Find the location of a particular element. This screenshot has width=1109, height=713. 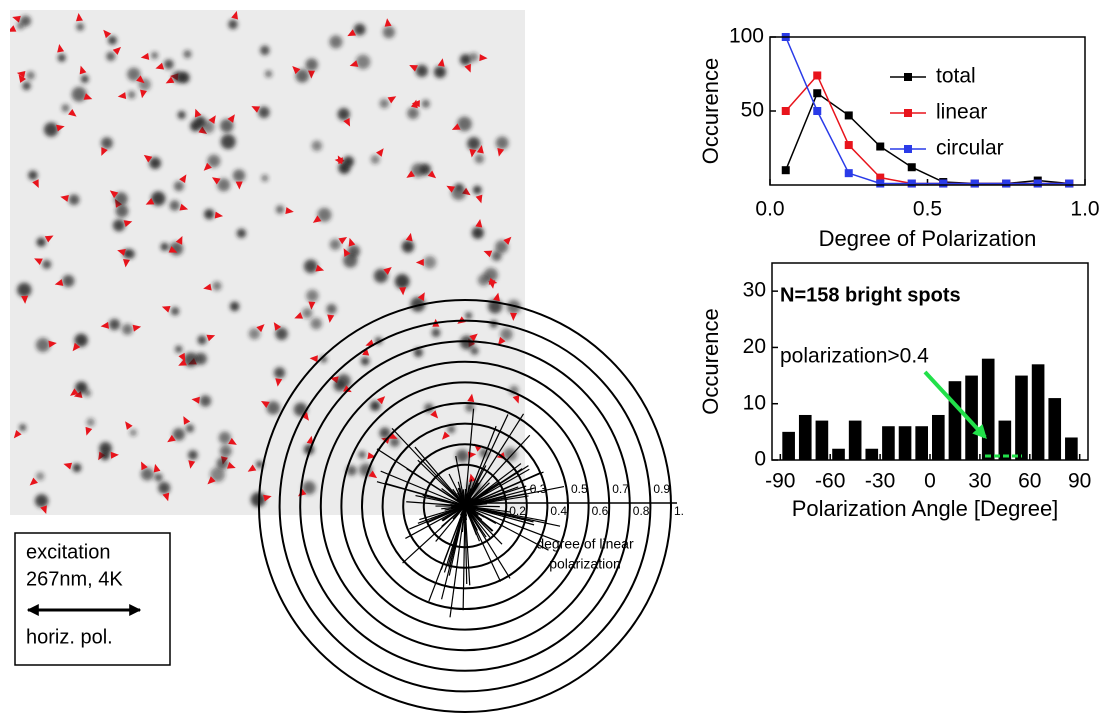

polar-tick-label: 0.8 is located at coordinates (641, 511).